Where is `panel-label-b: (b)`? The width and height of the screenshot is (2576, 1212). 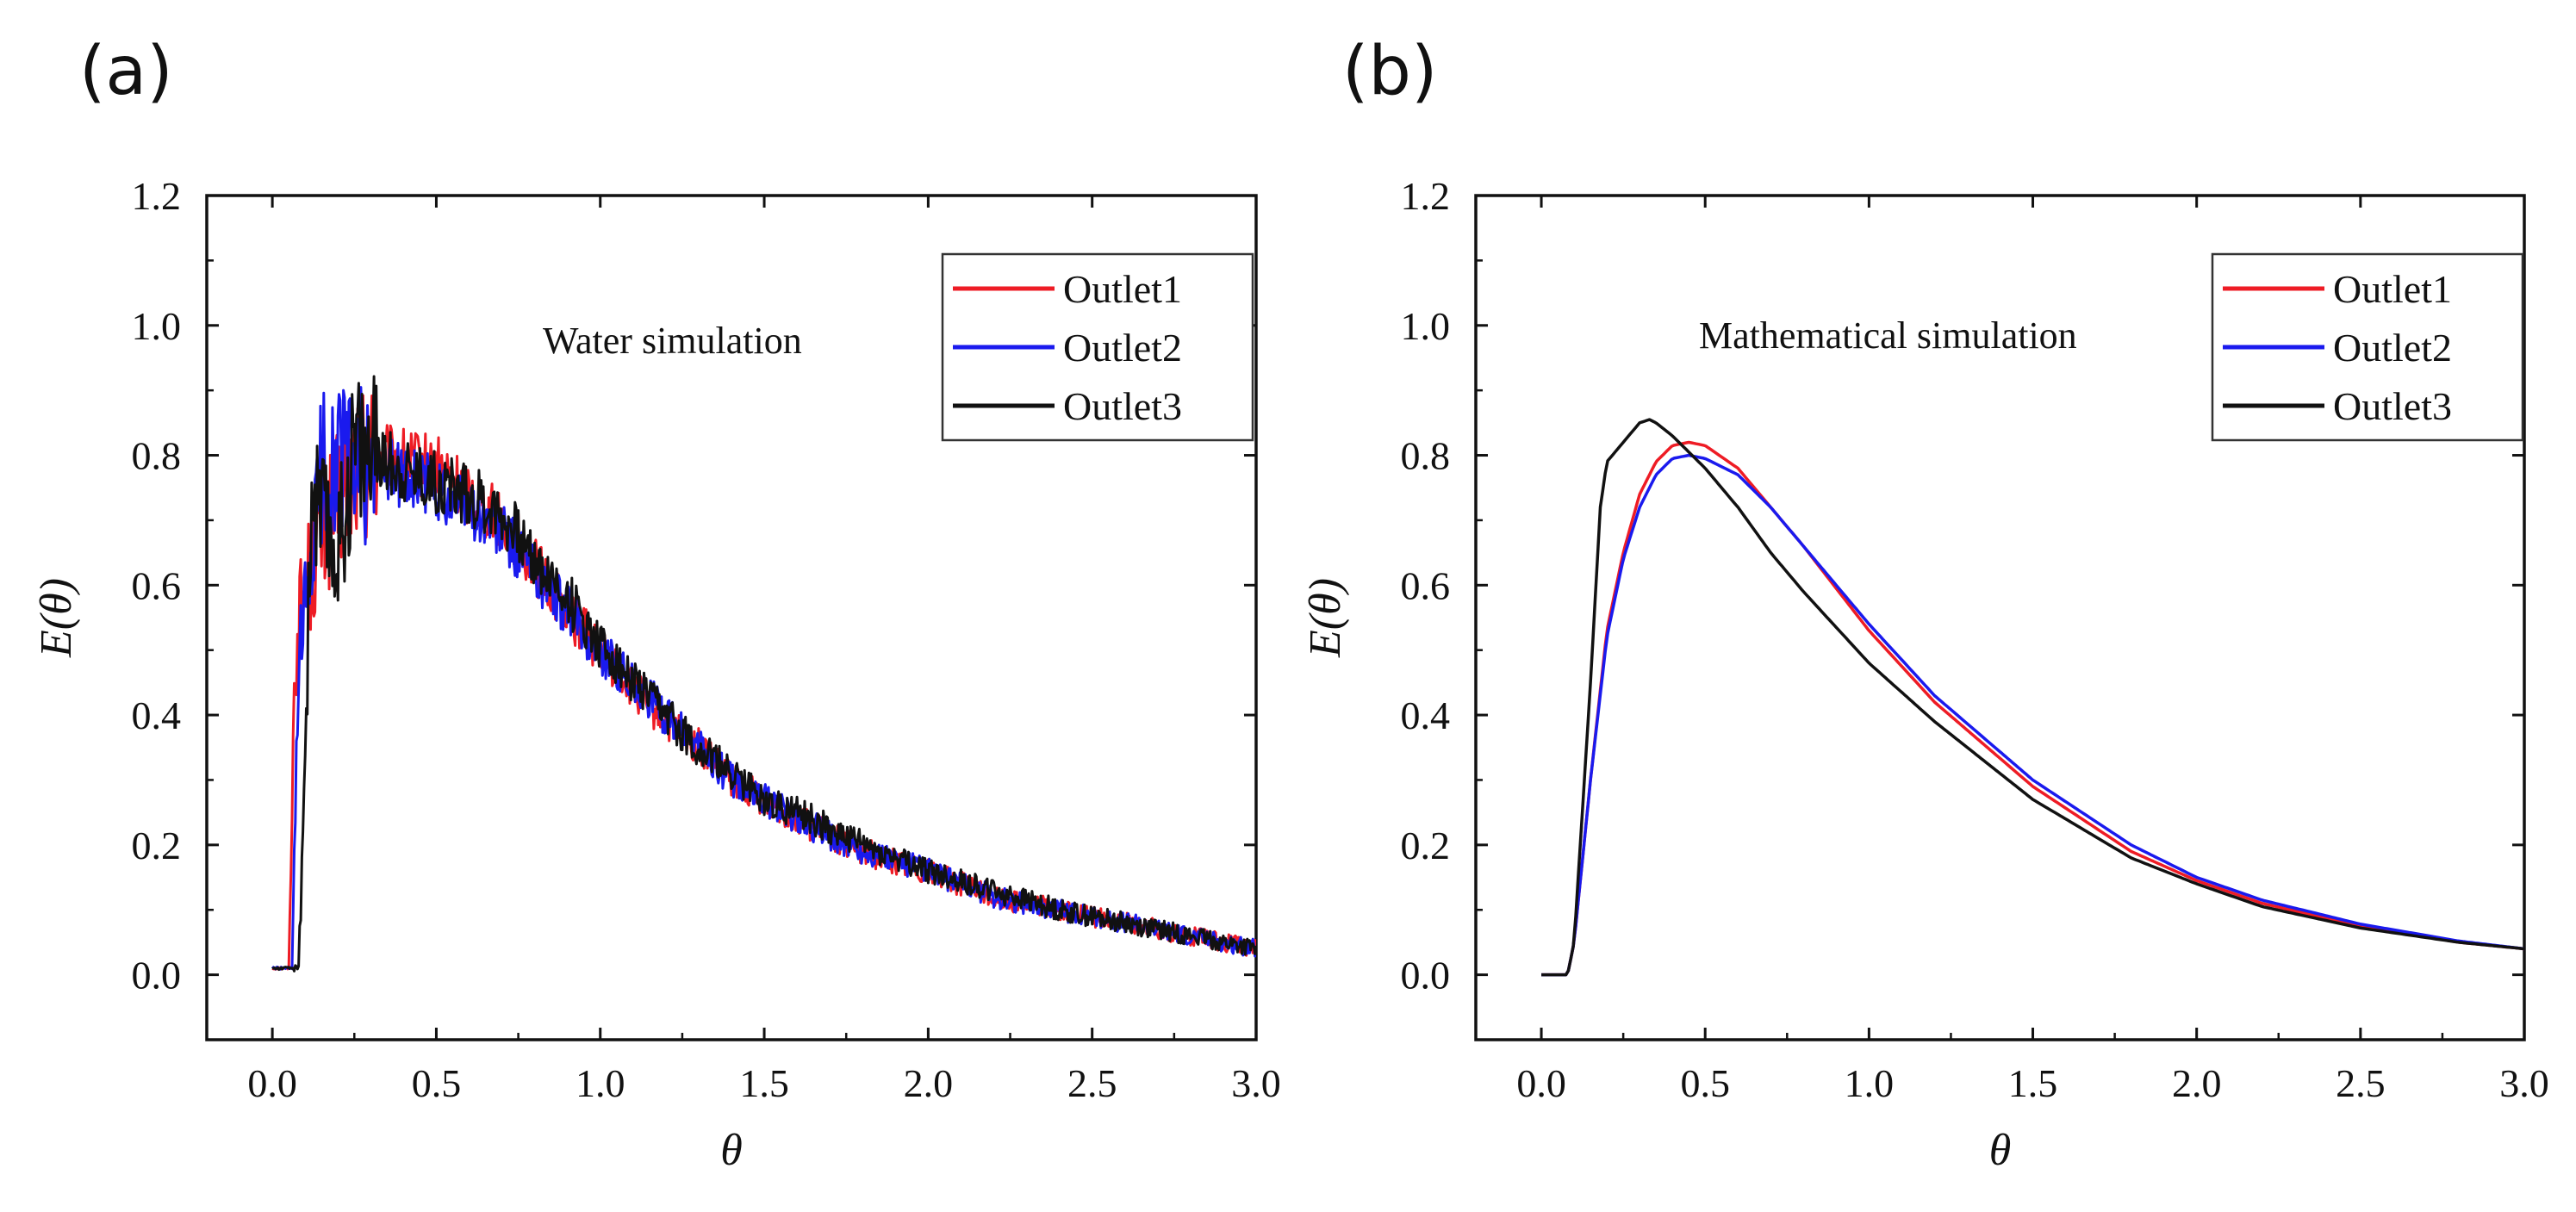 panel-label-b: (b) is located at coordinates (1390, 71).